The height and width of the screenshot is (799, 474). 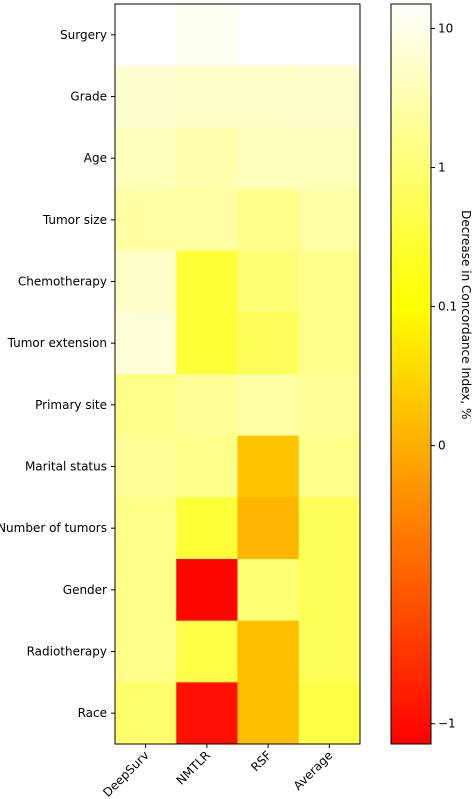 What do you see at coordinates (411, 525) in the screenshot?
I see `colorbar-lower-gradient` at bounding box center [411, 525].